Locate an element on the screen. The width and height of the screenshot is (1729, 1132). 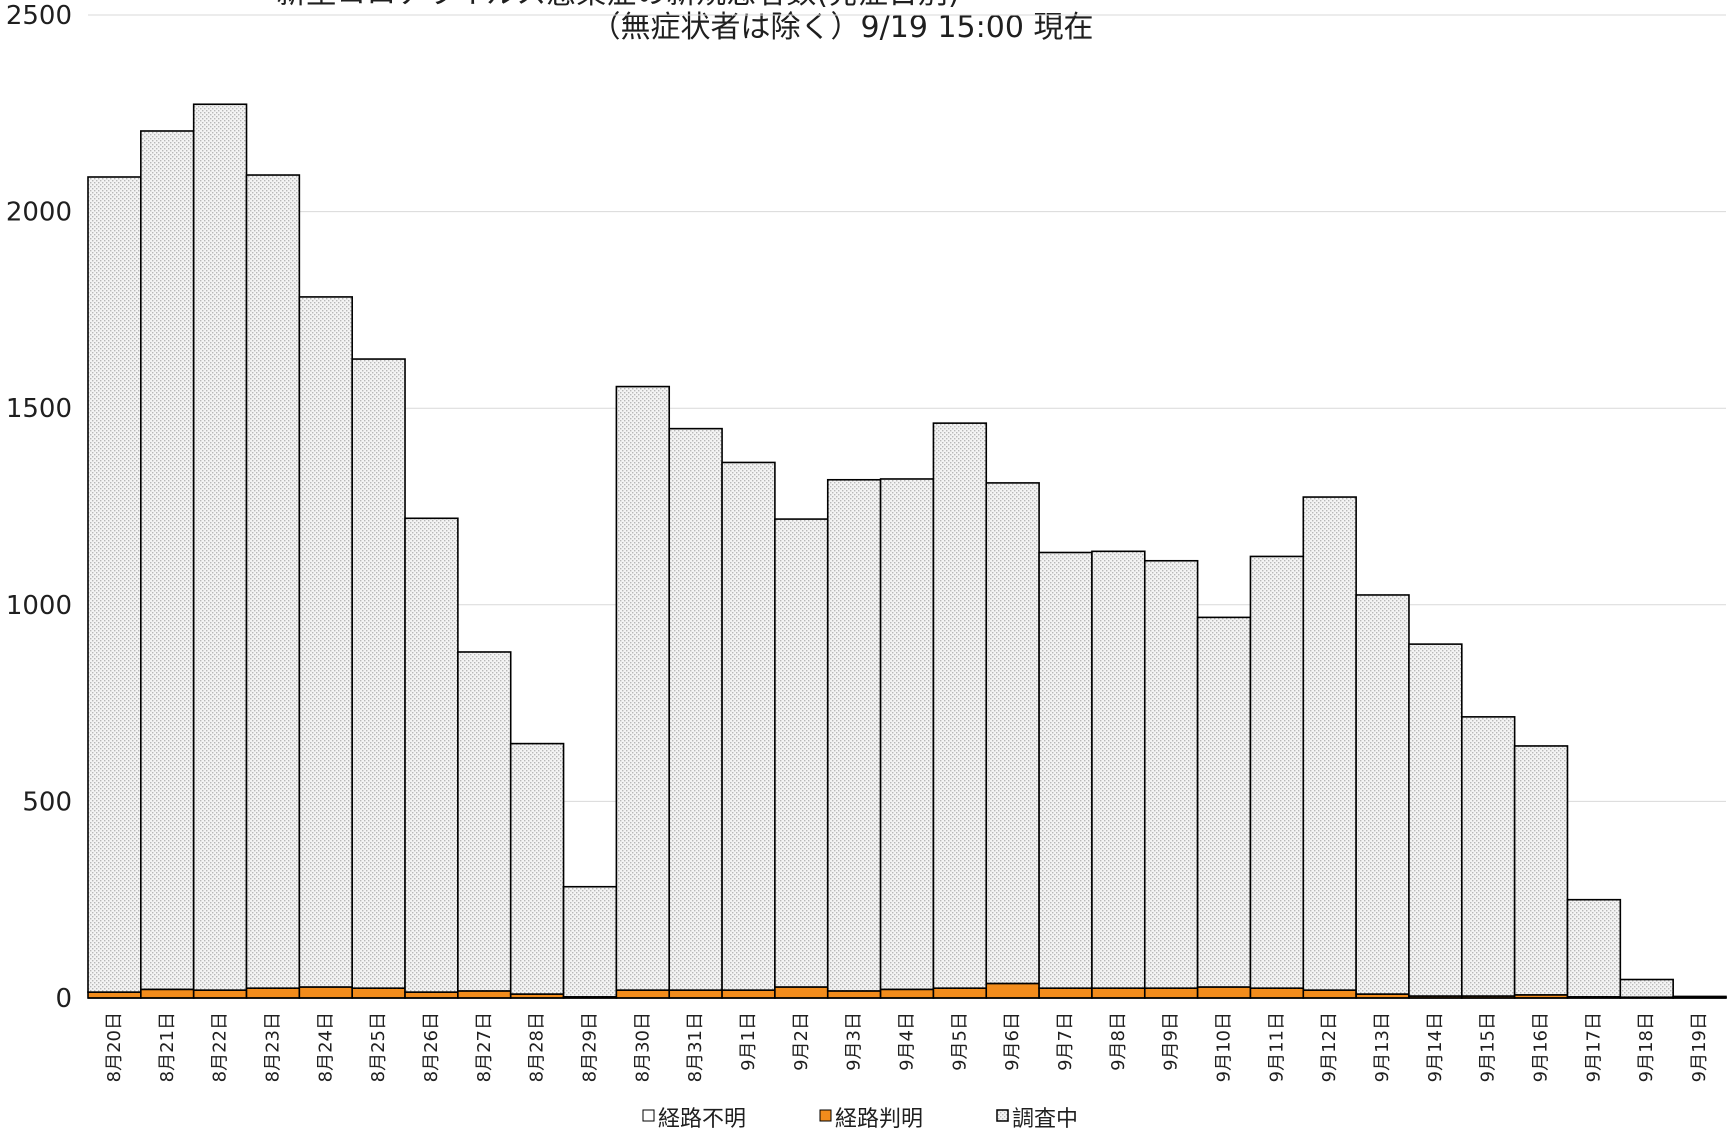
x-tick-label-28: 9月16日 is located at coordinates (1541, 1047).